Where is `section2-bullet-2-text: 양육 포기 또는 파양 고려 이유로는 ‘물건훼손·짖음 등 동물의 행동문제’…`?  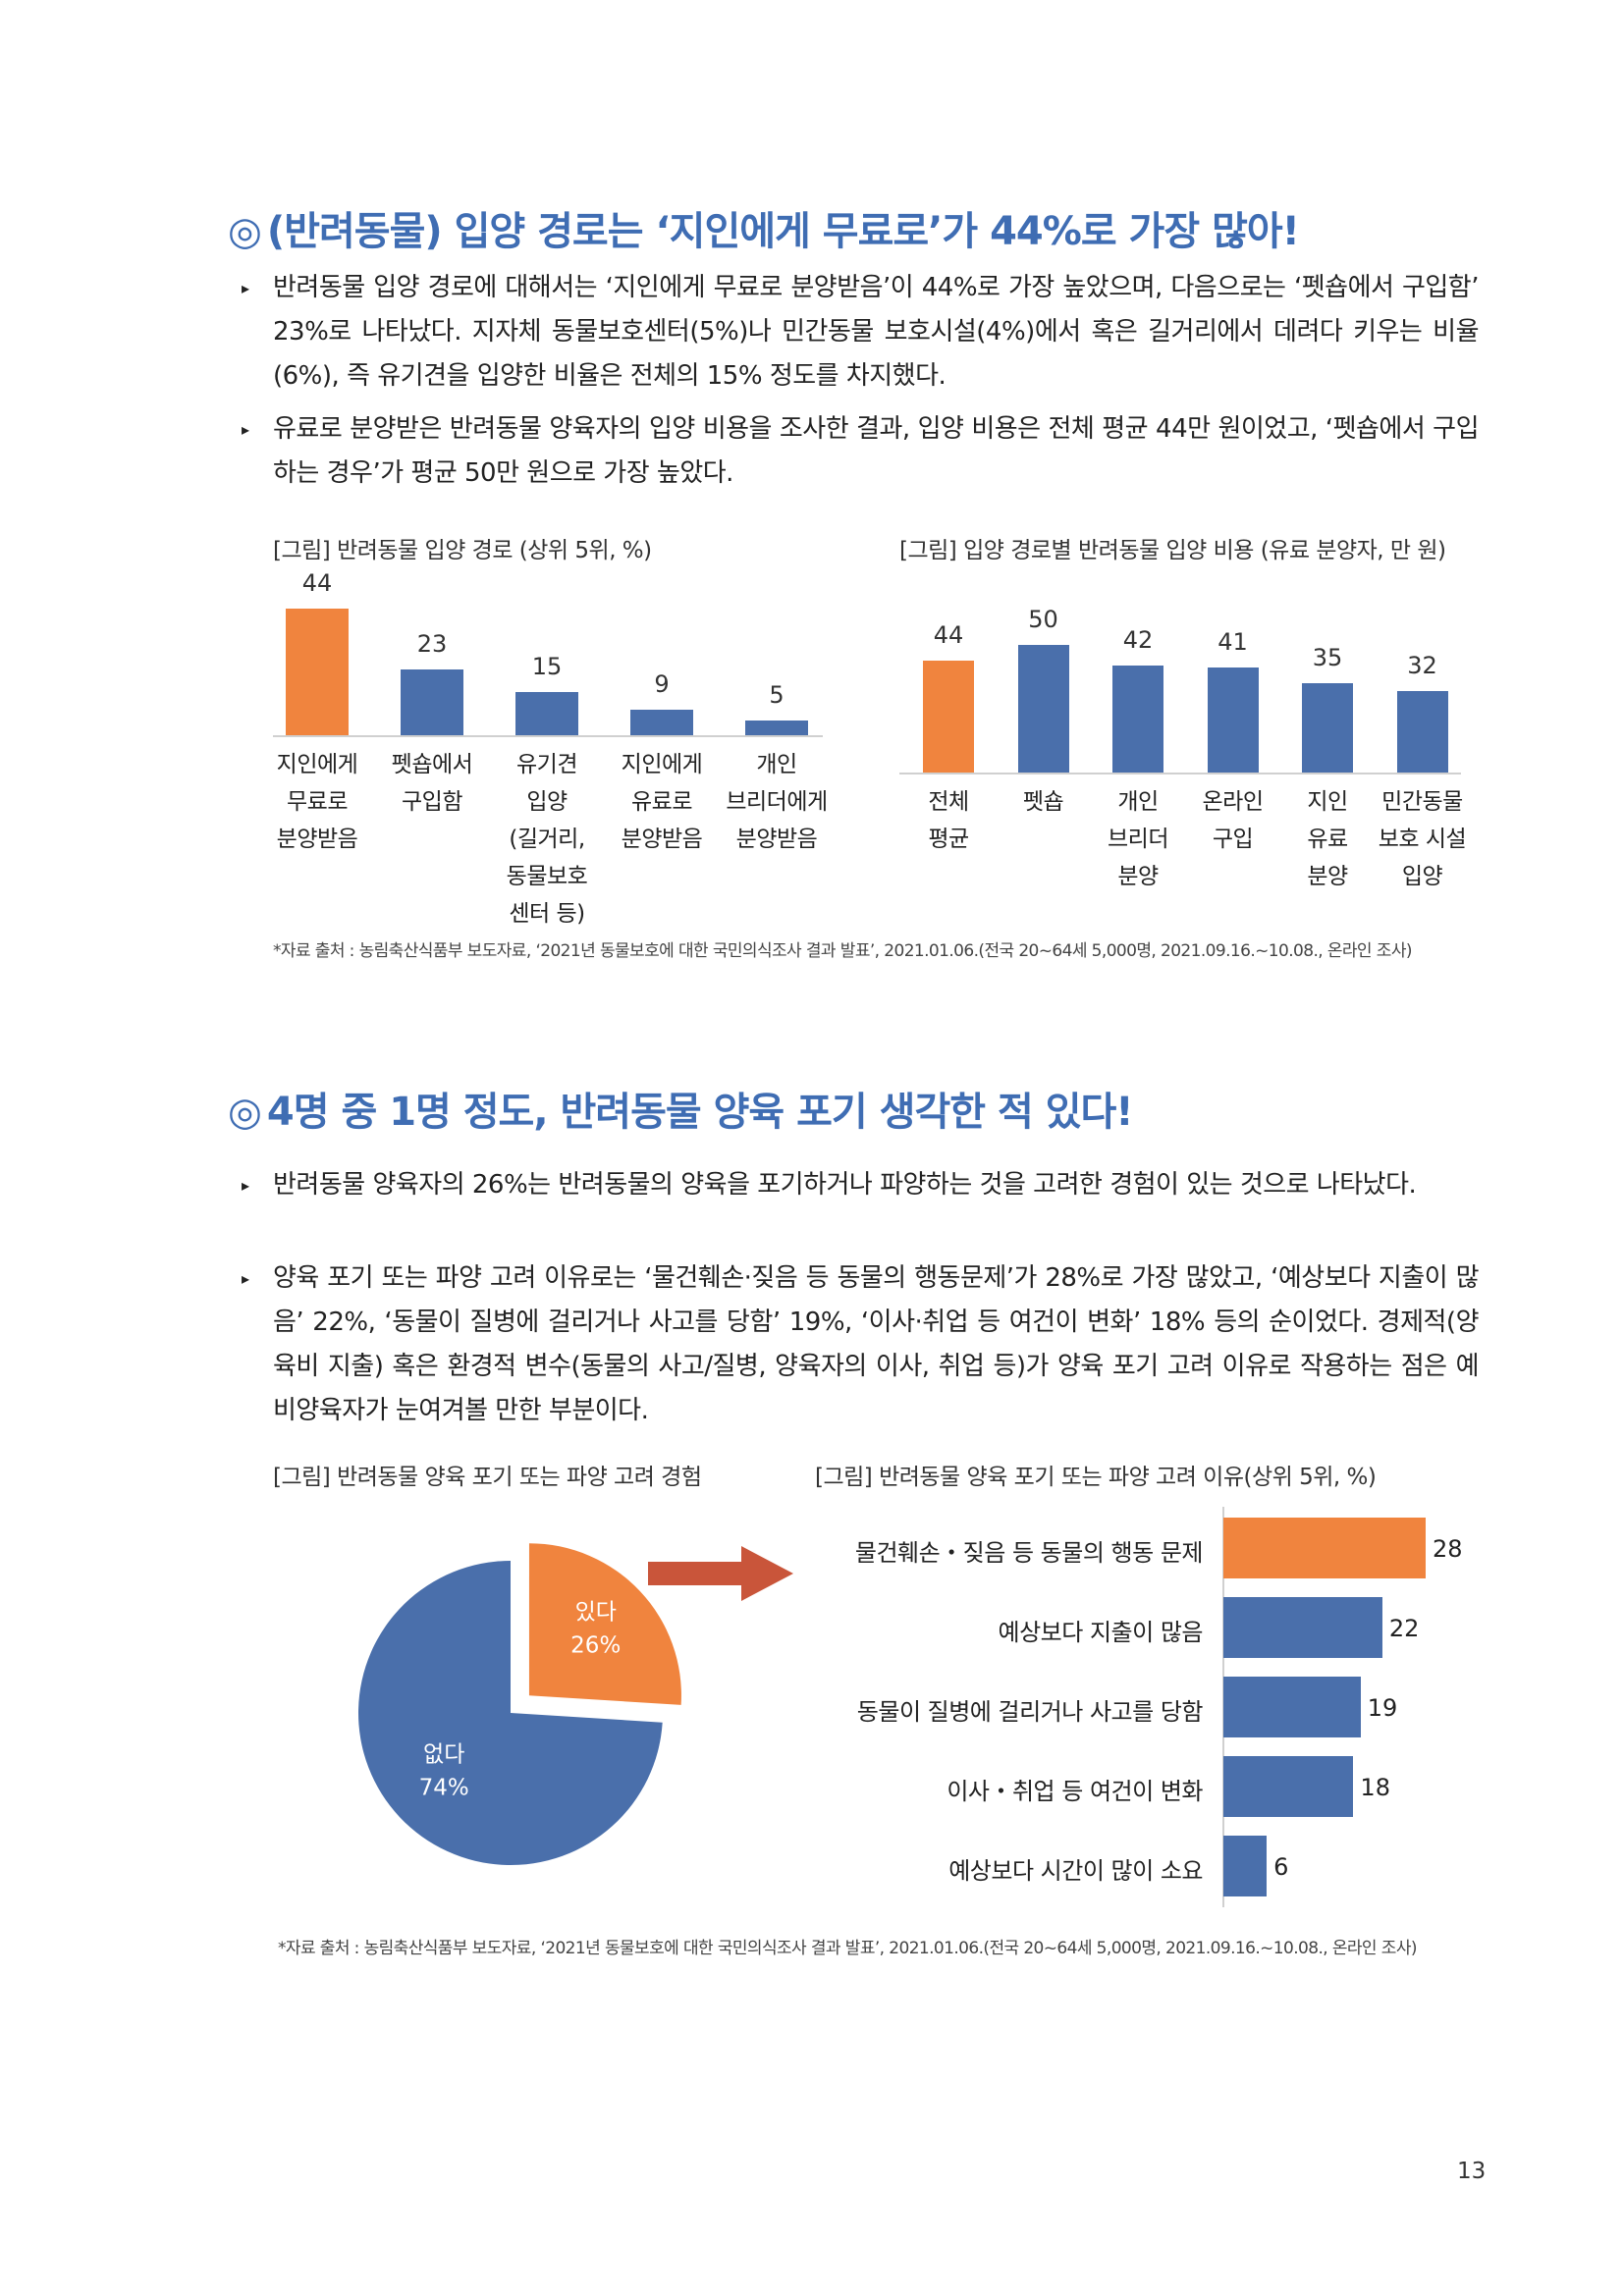
section2-bullet-2-text: 양육 포기 또는 파양 고려 이유로는 ‘물건훼손·짖음 등 동물의 행동문제’… is located at coordinates (876, 1344).